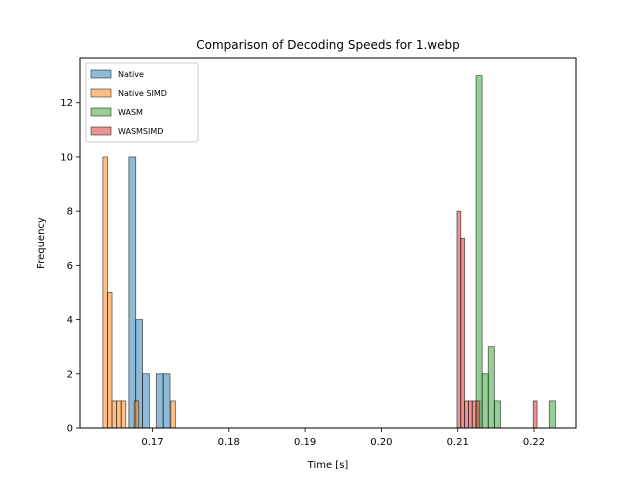  I want to click on x-tick-label: 0.17, so click(152, 442).